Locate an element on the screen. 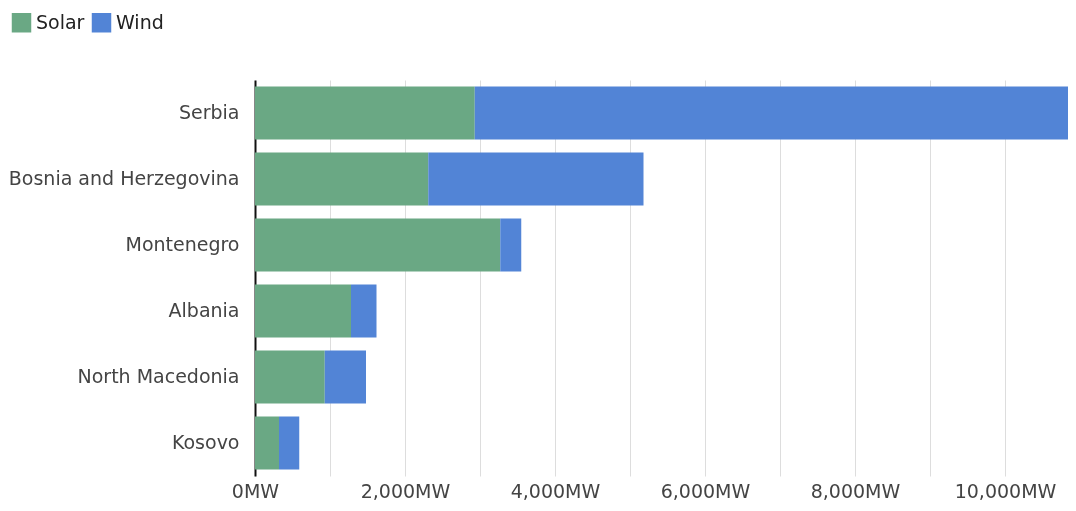 The height and width of the screenshot is (511, 1076). legend-label: Solar is located at coordinates (60, 21).